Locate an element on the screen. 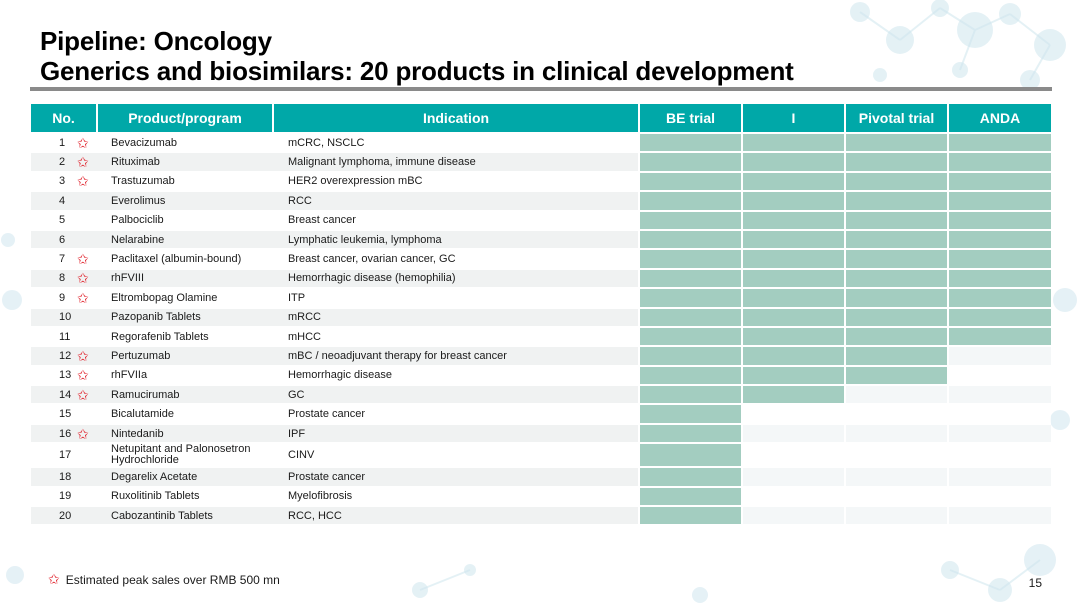  row-number: 11 is located at coordinates (65, 336).